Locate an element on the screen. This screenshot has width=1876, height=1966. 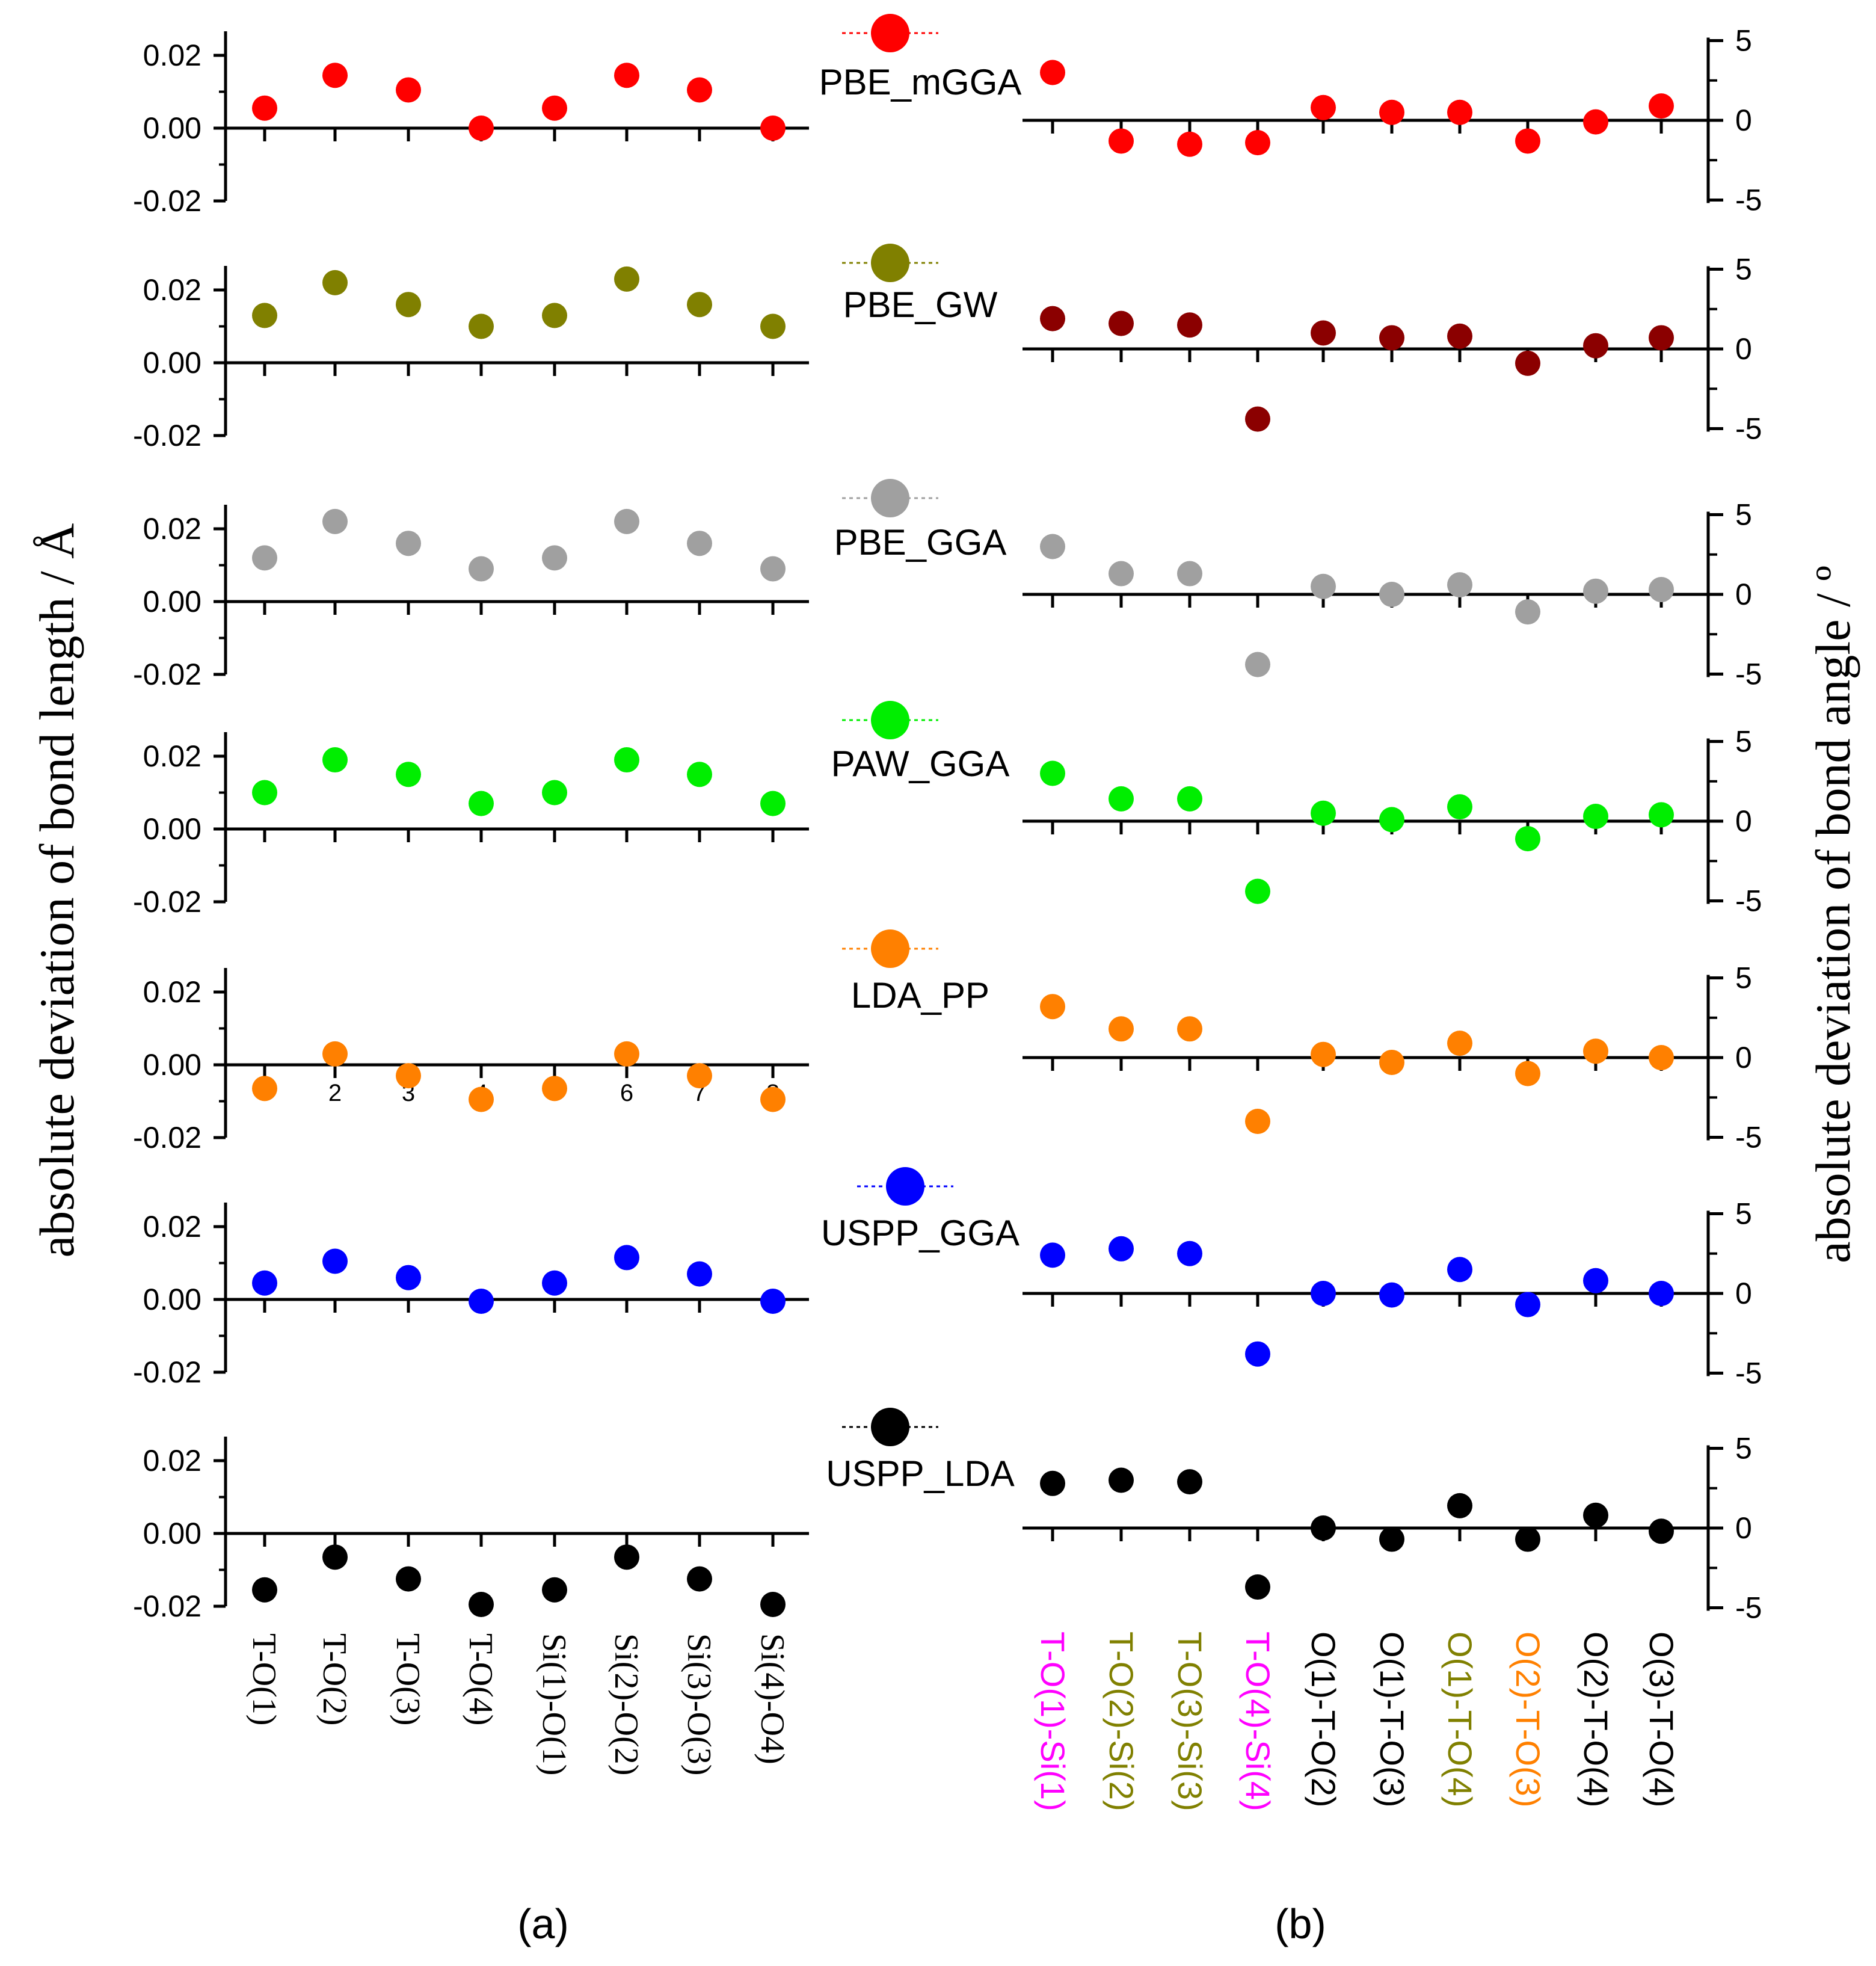
category-b-label: O(1)-T-O(2) is located at coordinates (1323, 1720).